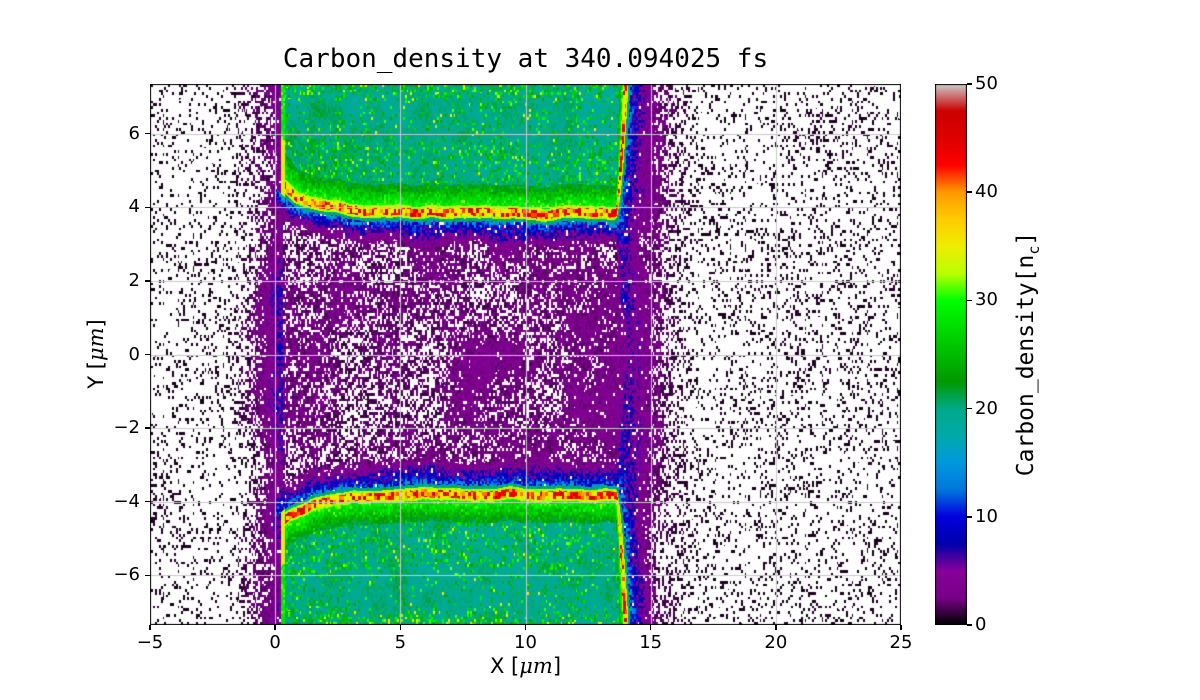 The height and width of the screenshot is (700, 1200). What do you see at coordinates (557, 666) in the screenshot?
I see `x-axis-label-close: ]` at bounding box center [557, 666].